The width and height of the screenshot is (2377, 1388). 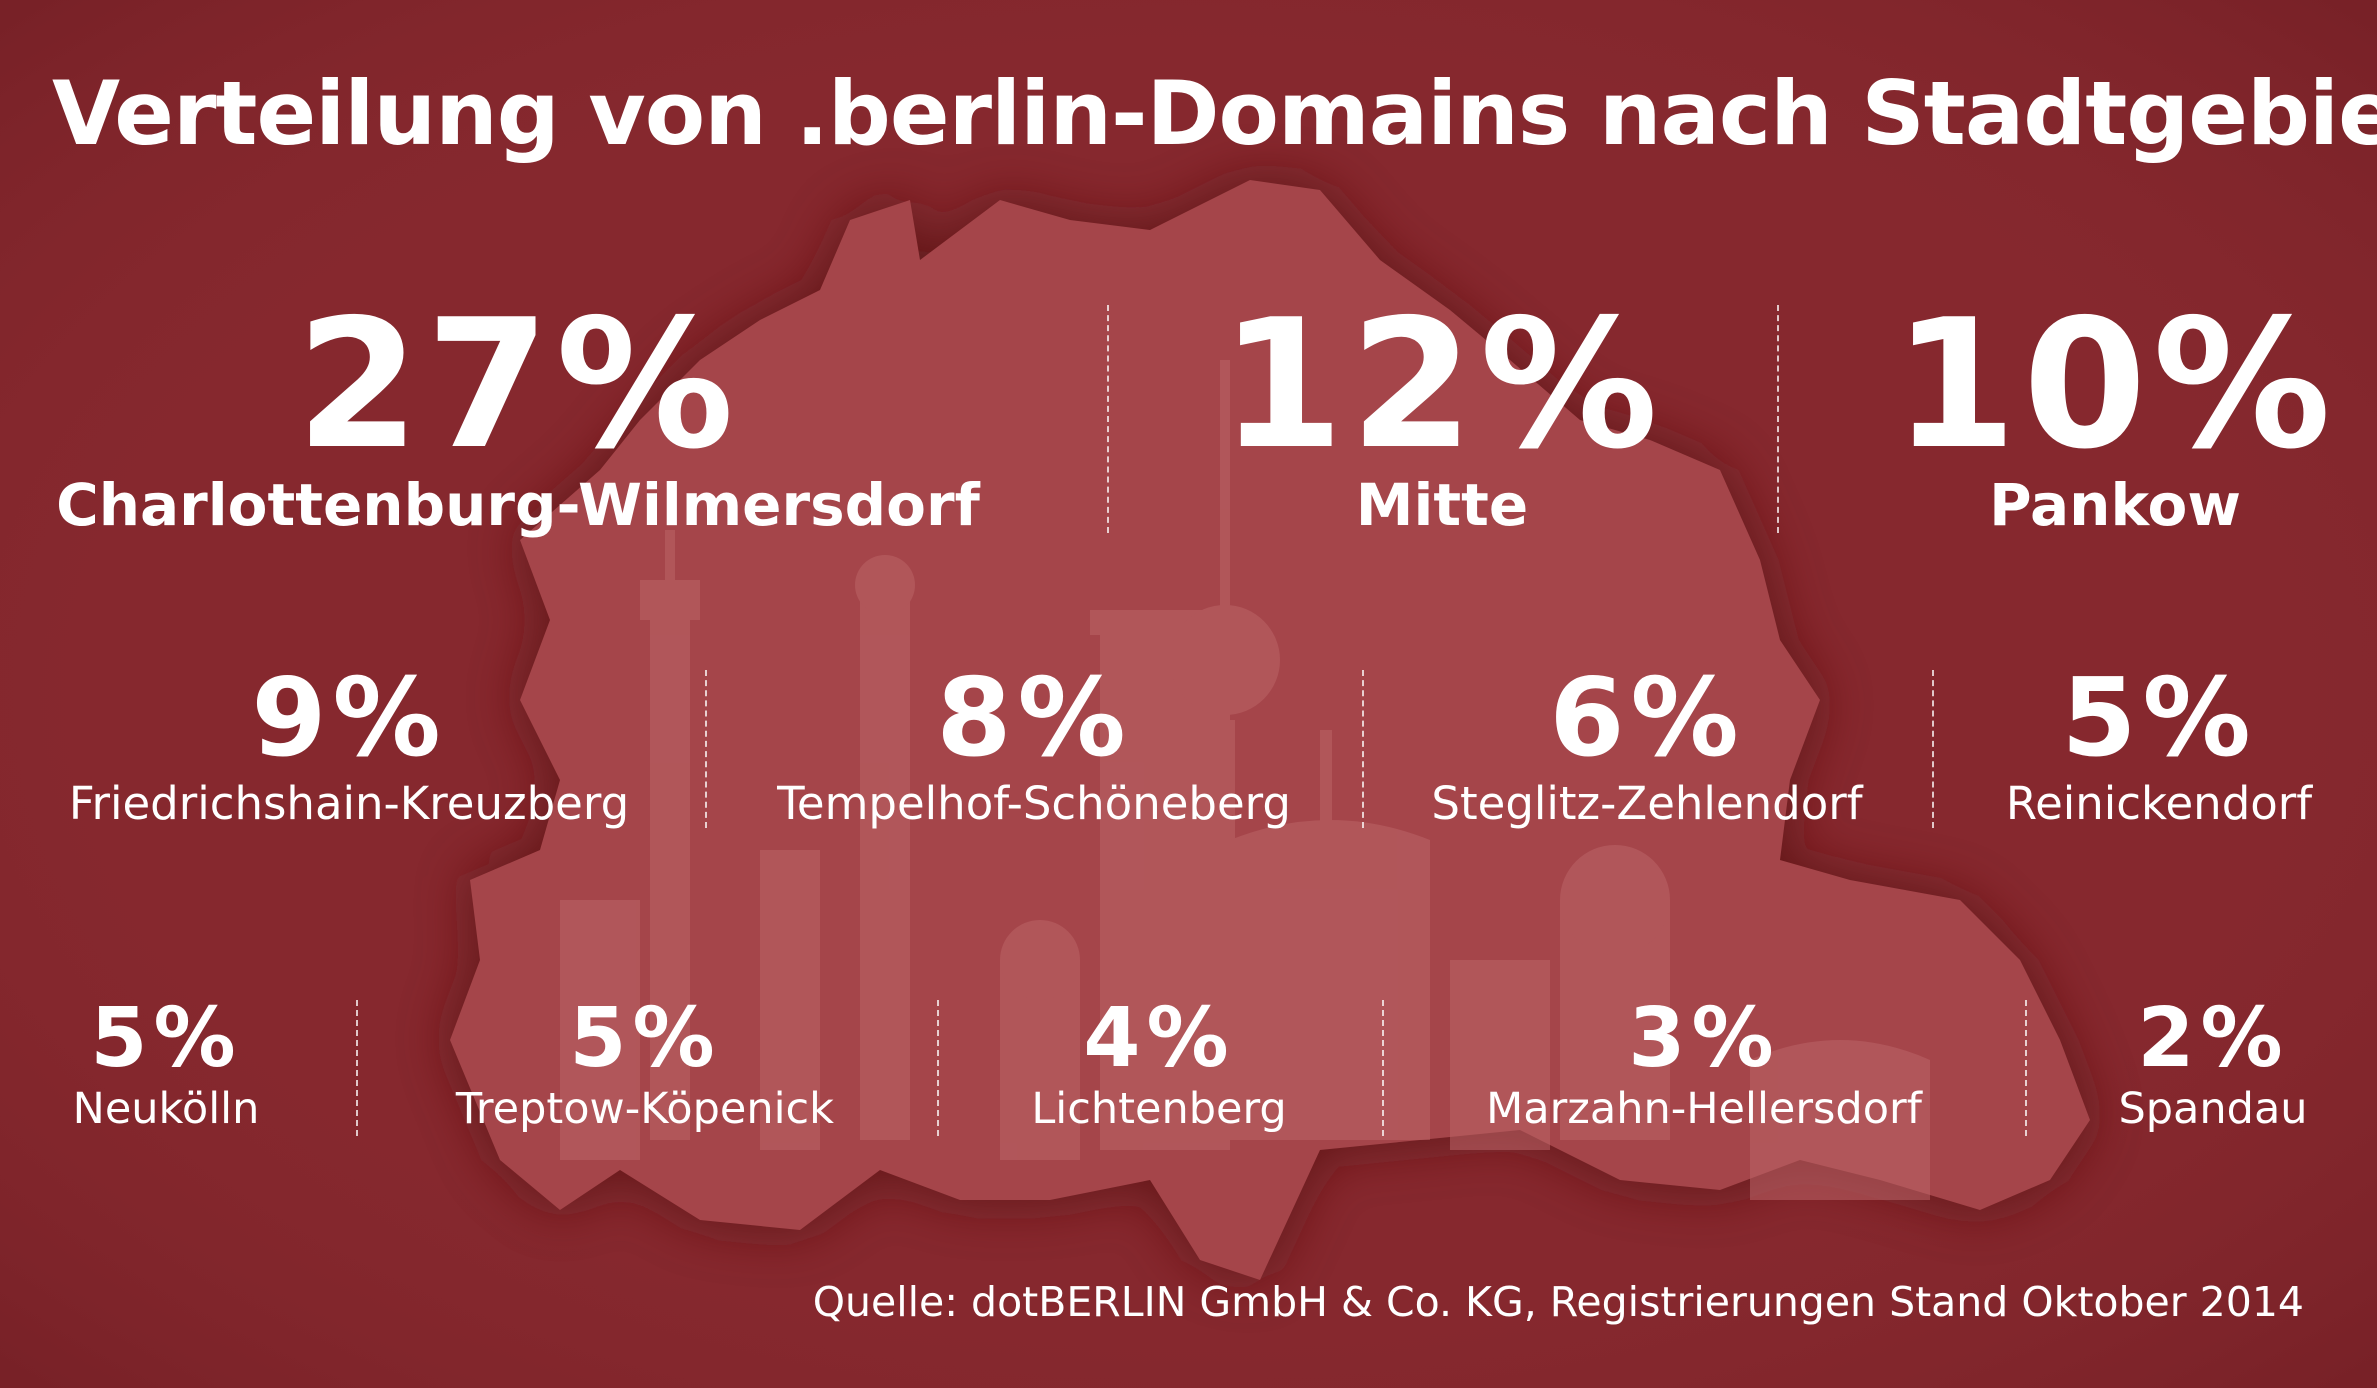 I want to click on stat-tempelhof-schoeneberg: 8% Tempelhof-Schöneberg, so click(x=1034, y=743).